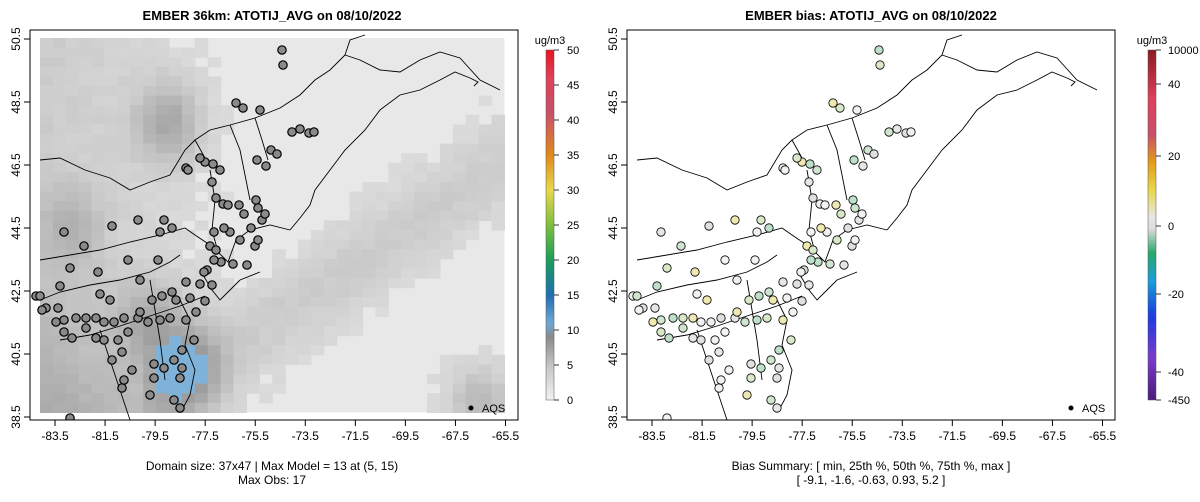  Describe the element at coordinates (613, 39) in the screenshot. I see `y-tick-label: 50.5` at that location.